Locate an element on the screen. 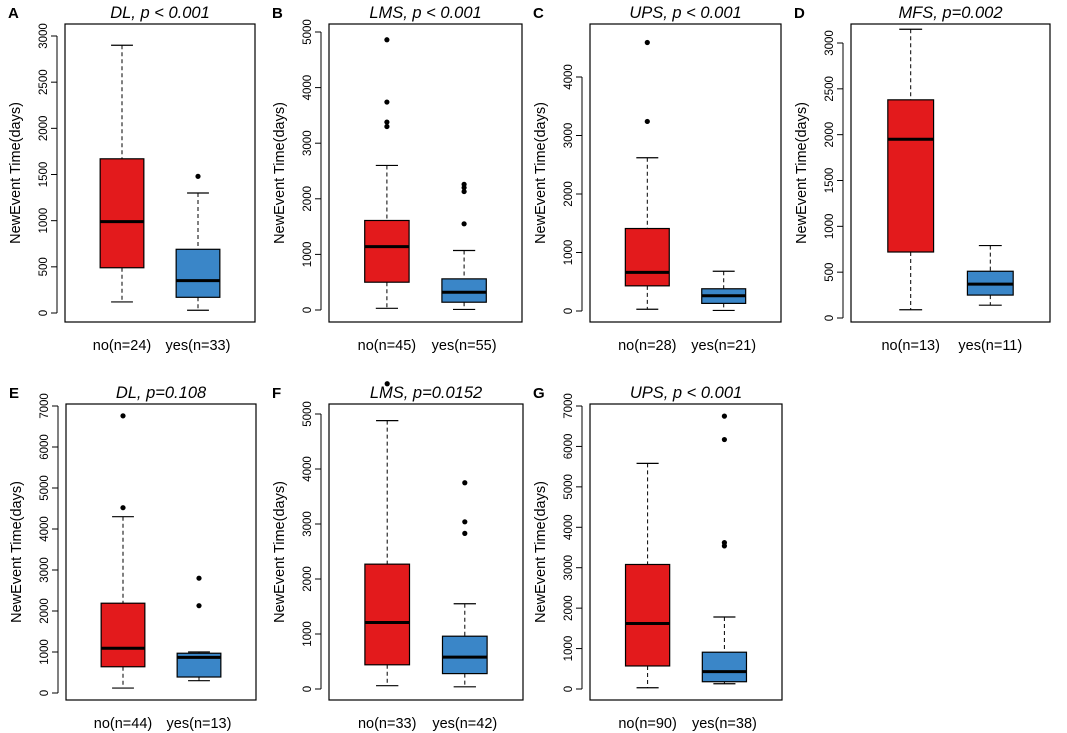 This screenshot has height=733, width=1067. y-tick-label: 2500 is located at coordinates (44, 82).